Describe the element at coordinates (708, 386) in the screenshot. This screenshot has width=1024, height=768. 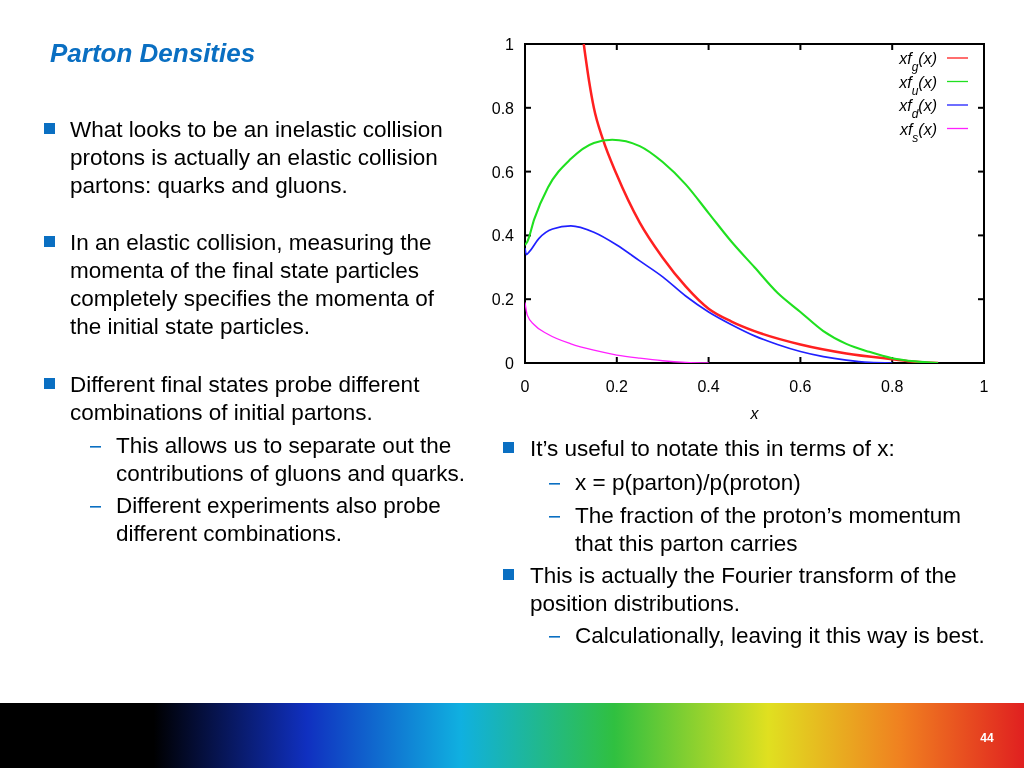
I see `x-tick-label: 0.4` at that location.